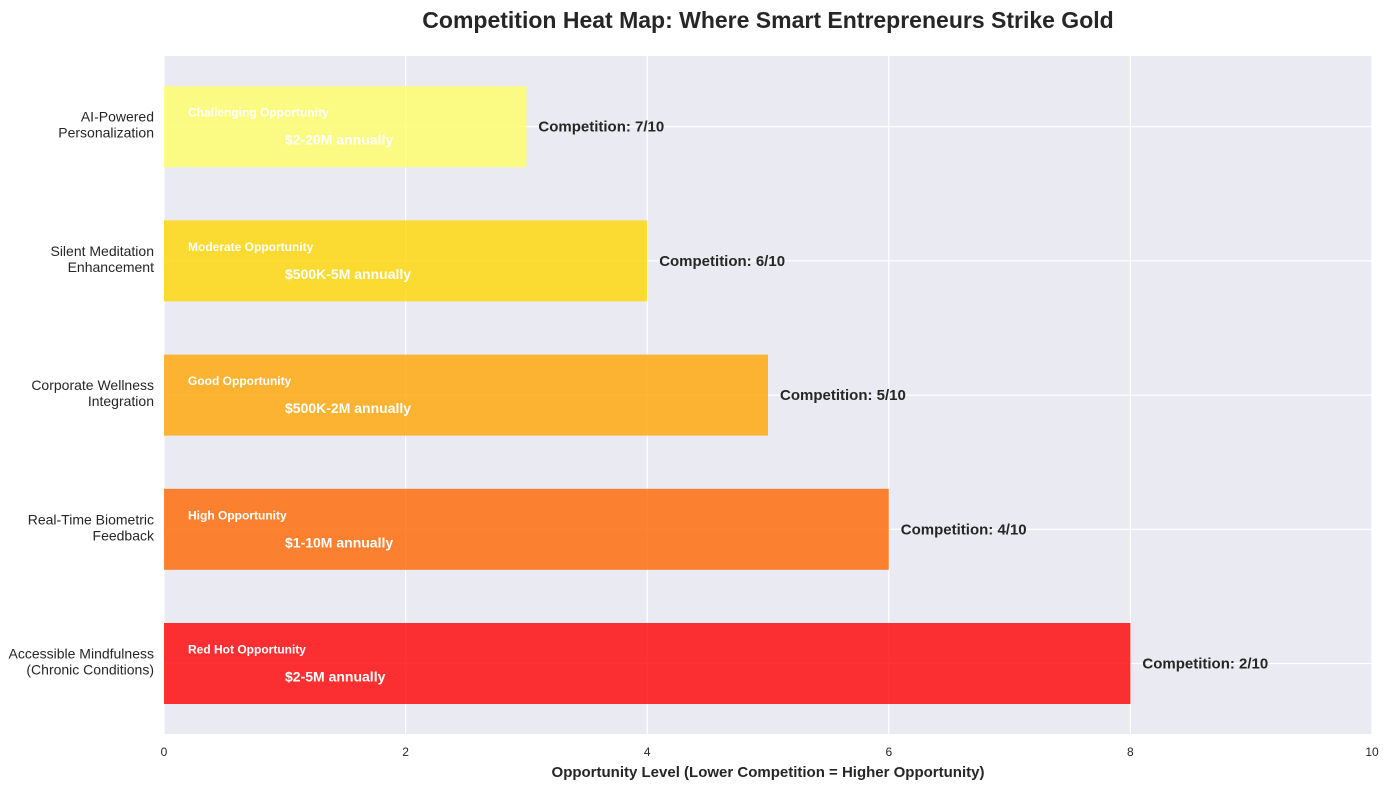 This screenshot has width=1389, height=794. Describe the element at coordinates (348, 274) in the screenshot. I see `market-size-label: $500K-5M annually` at that location.